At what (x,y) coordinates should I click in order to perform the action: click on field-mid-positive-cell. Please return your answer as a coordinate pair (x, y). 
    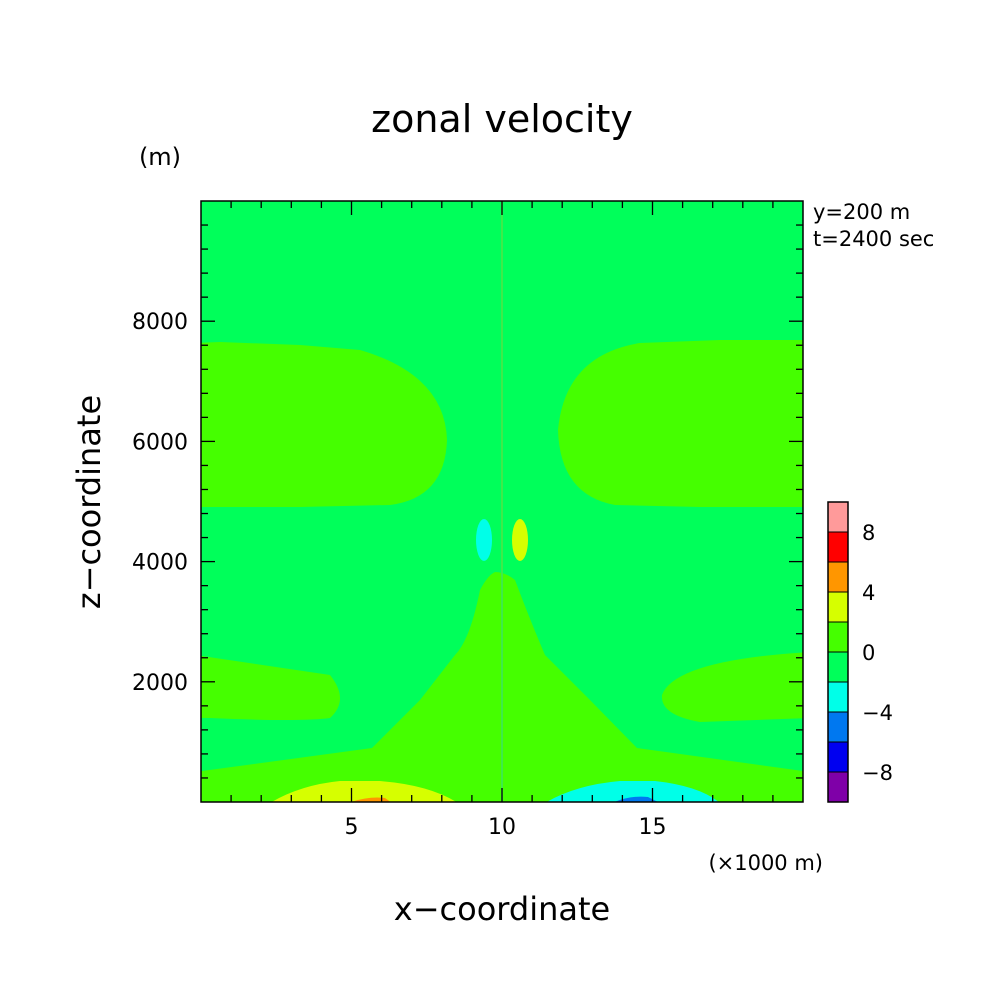
    Looking at the image, I should click on (520, 540).